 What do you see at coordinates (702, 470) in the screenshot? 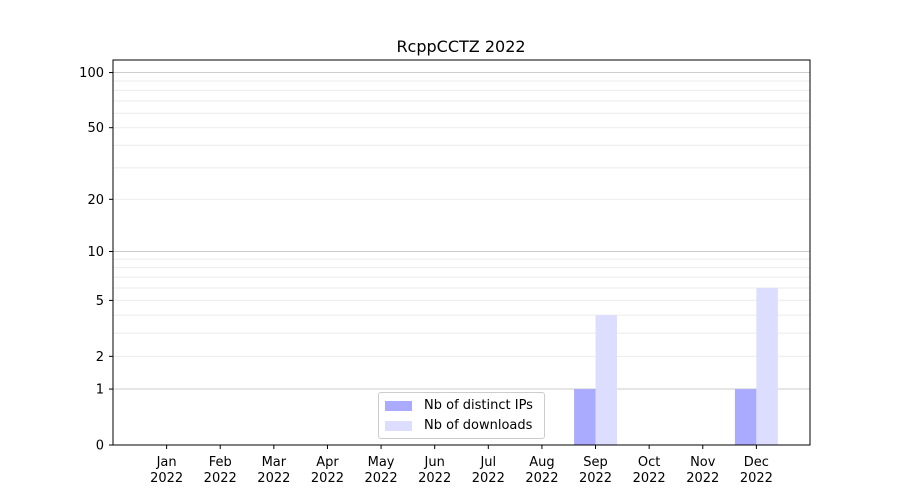
I see `x-tick-label: Nov 2022` at bounding box center [702, 470].